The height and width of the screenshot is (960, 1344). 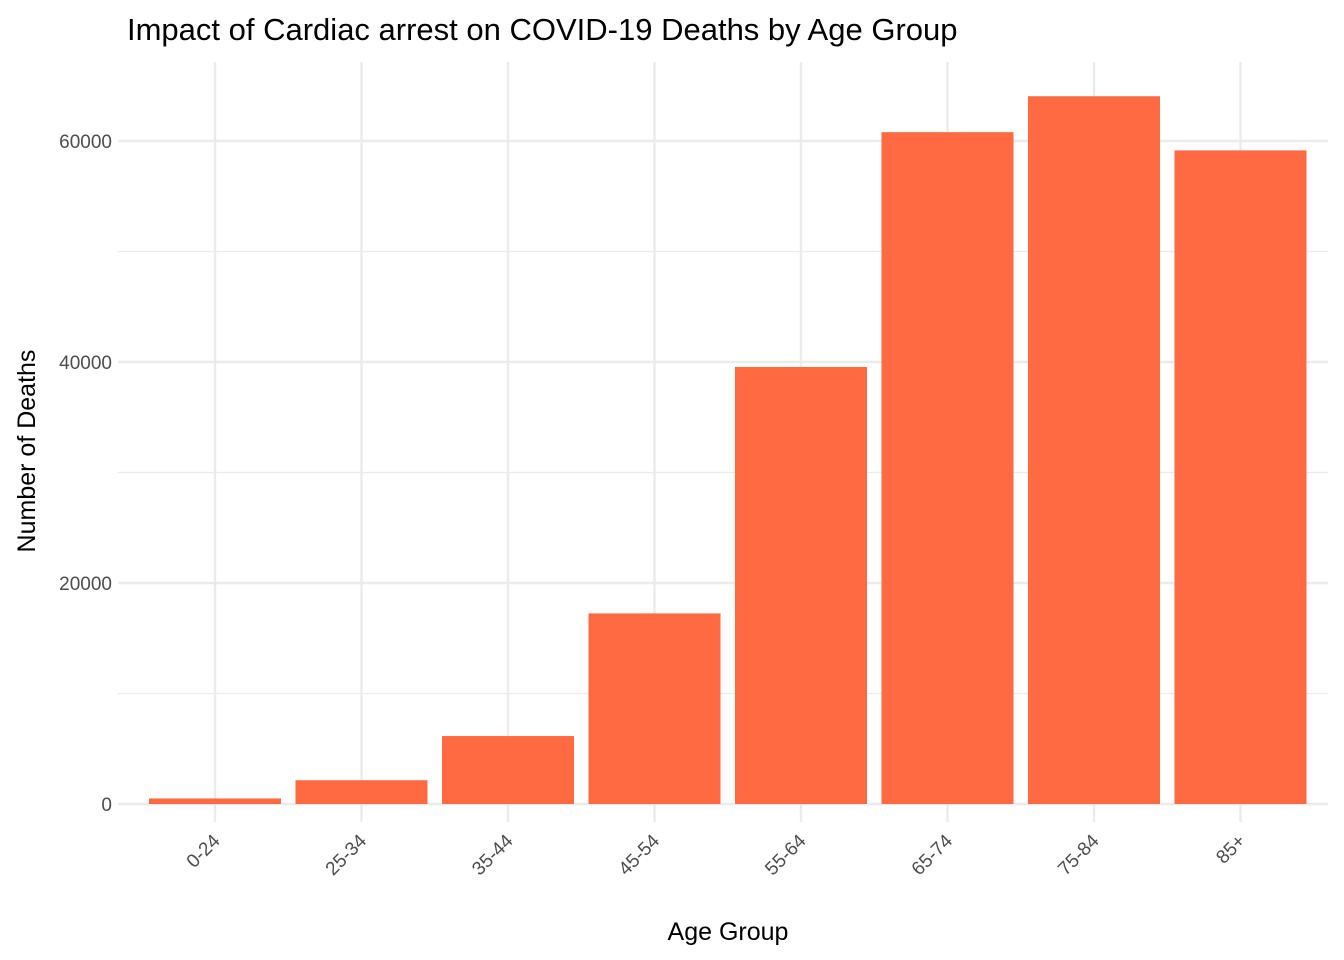 I want to click on y-tick-label: 60000, so click(x=85, y=142).